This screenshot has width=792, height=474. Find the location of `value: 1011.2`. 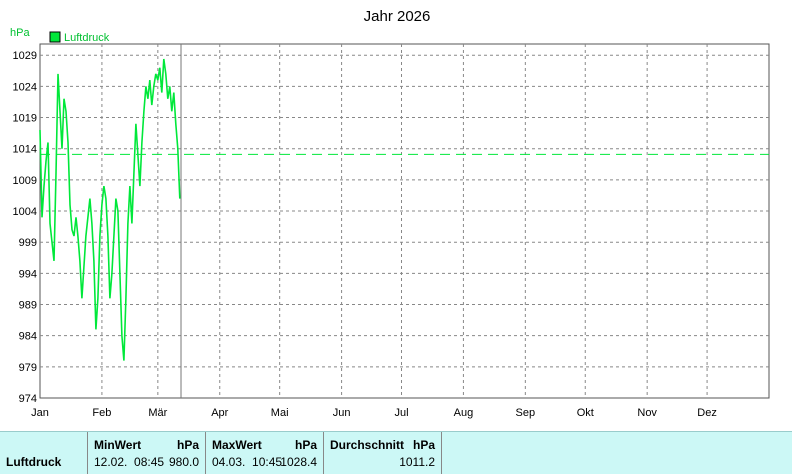

value: 1011.2 is located at coordinates (417, 462).